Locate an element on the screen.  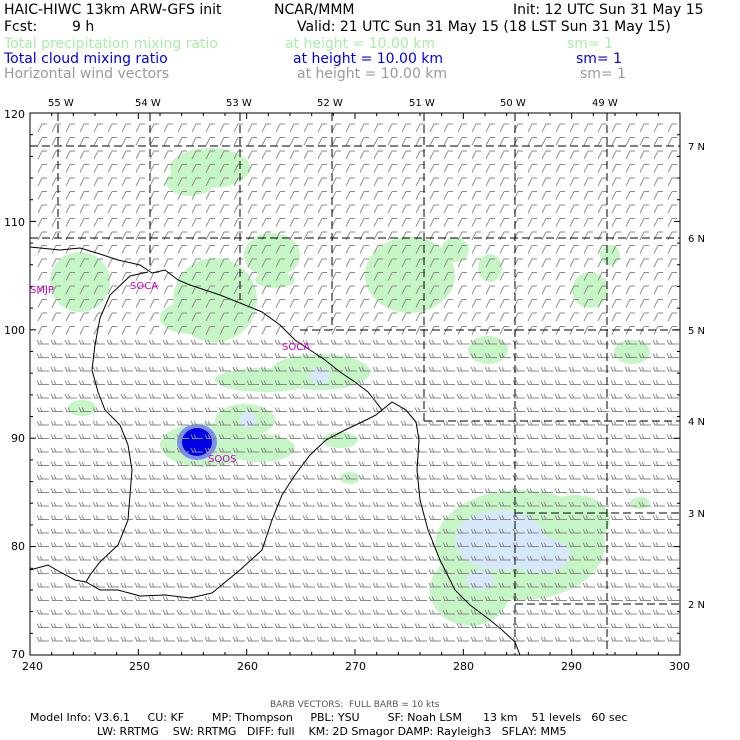
lat-label-6n: 6 N is located at coordinates (696, 239).